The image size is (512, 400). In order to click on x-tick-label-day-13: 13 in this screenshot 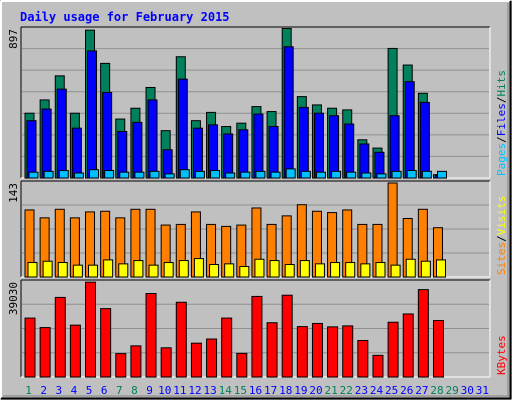, I will do `click(209, 390)`.